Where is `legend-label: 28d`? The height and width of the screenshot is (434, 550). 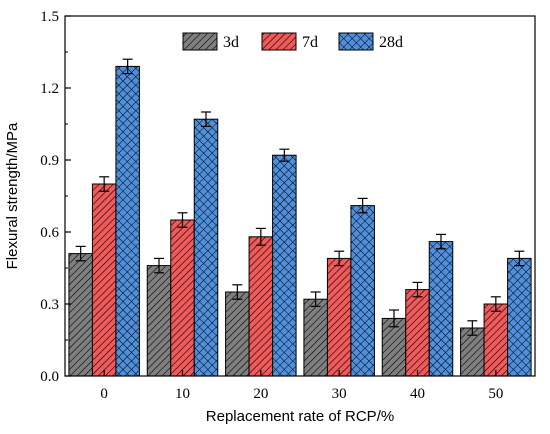 legend-label: 28d is located at coordinates (391, 42).